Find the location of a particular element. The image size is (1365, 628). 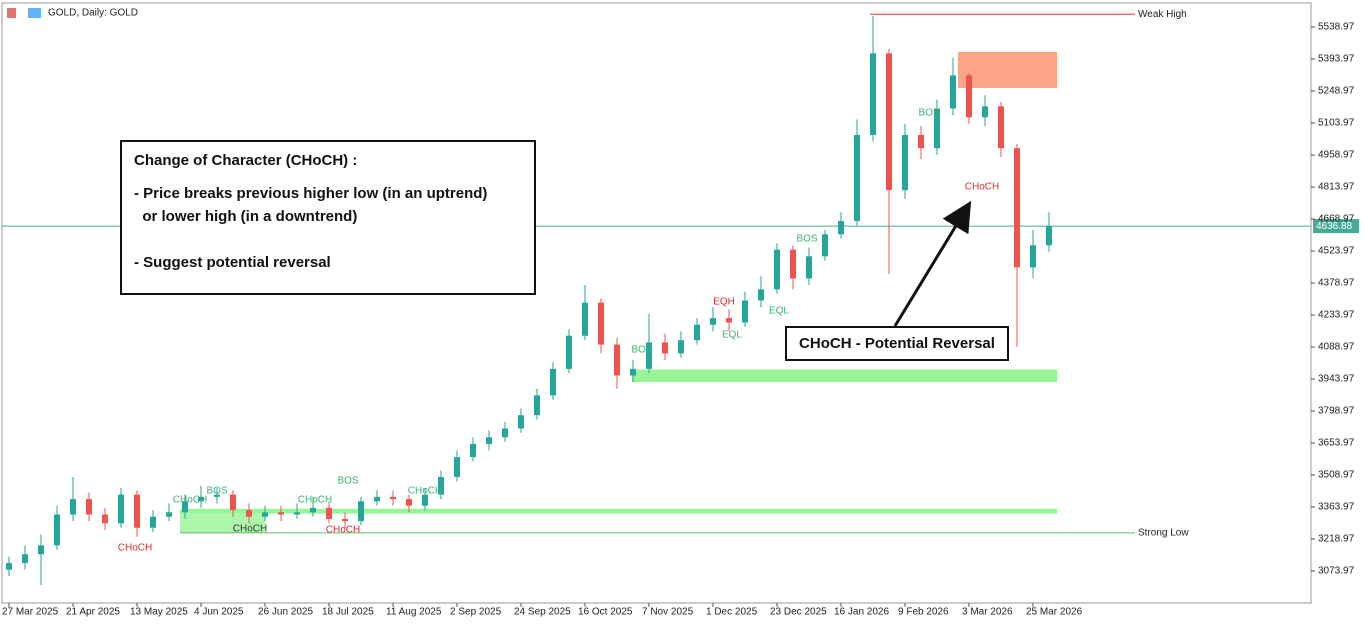

y-tick-label: 4958.97 is located at coordinates (1336, 155).